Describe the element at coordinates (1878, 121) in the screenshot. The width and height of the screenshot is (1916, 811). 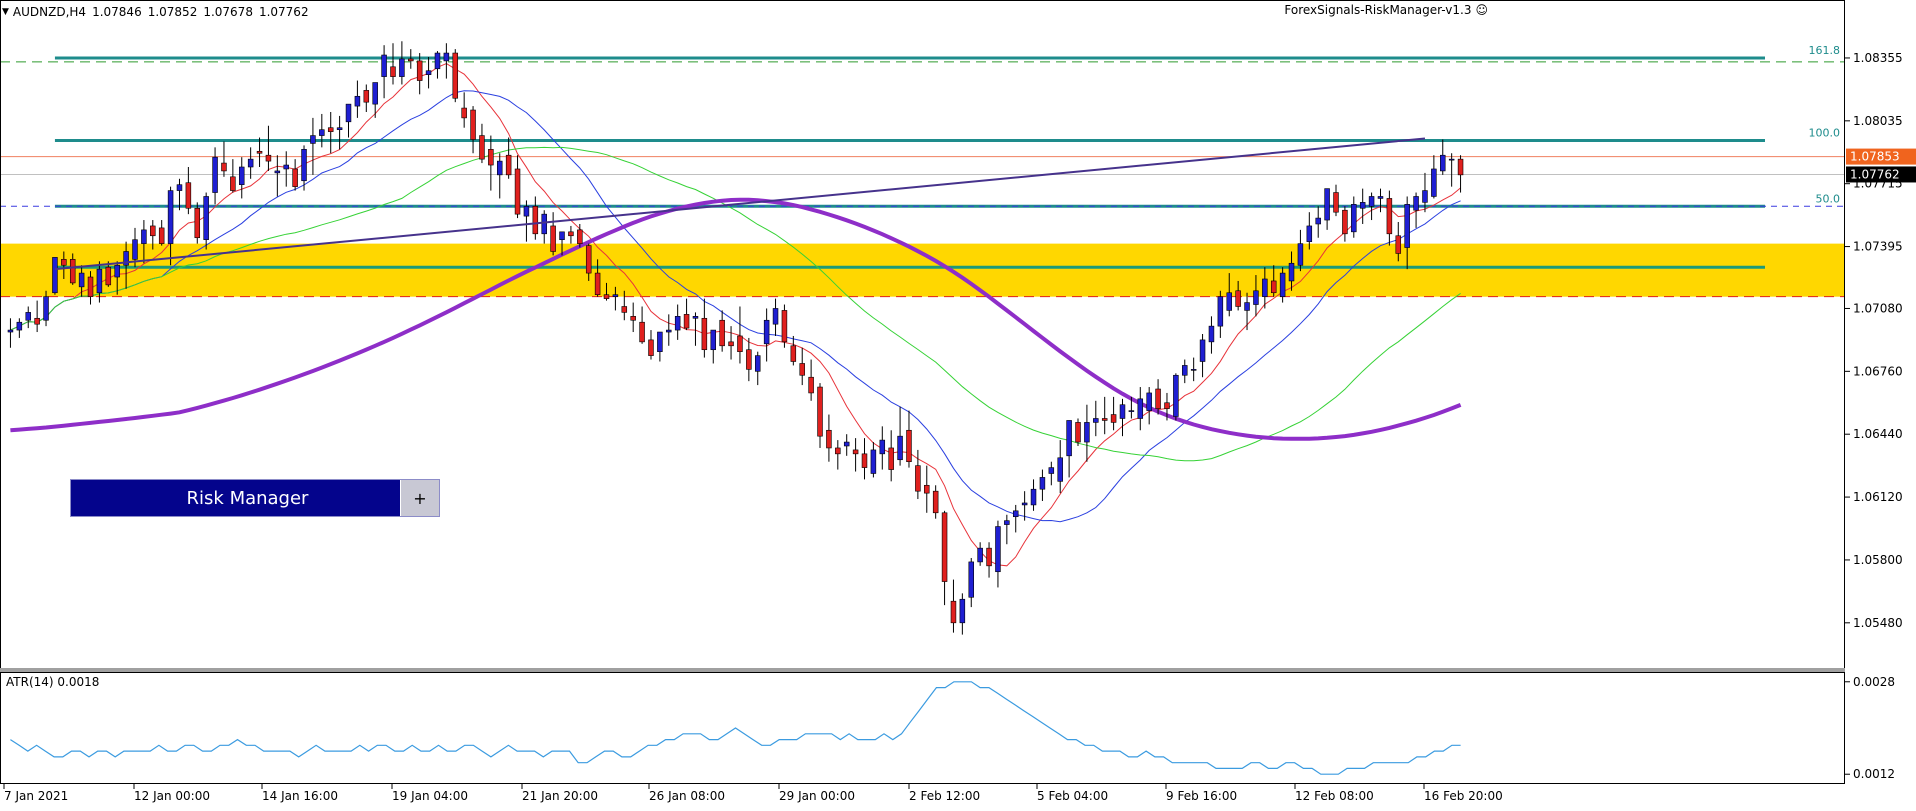
I see `y-tick-label: 1.08035` at that location.